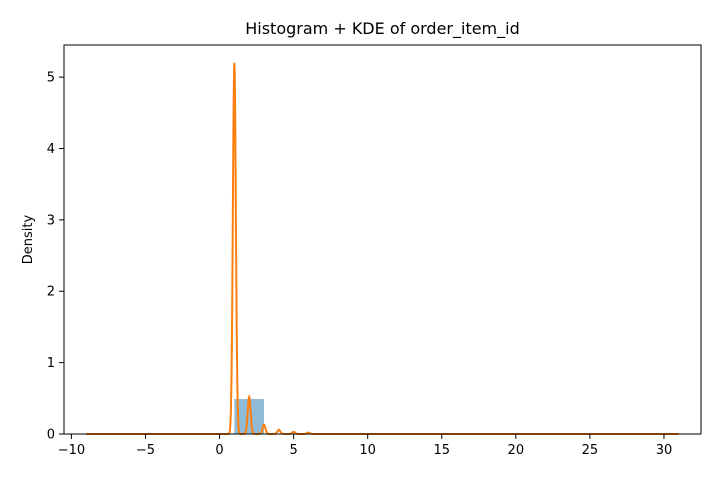  I want to click on x-tick-label: 15, so click(441, 450).